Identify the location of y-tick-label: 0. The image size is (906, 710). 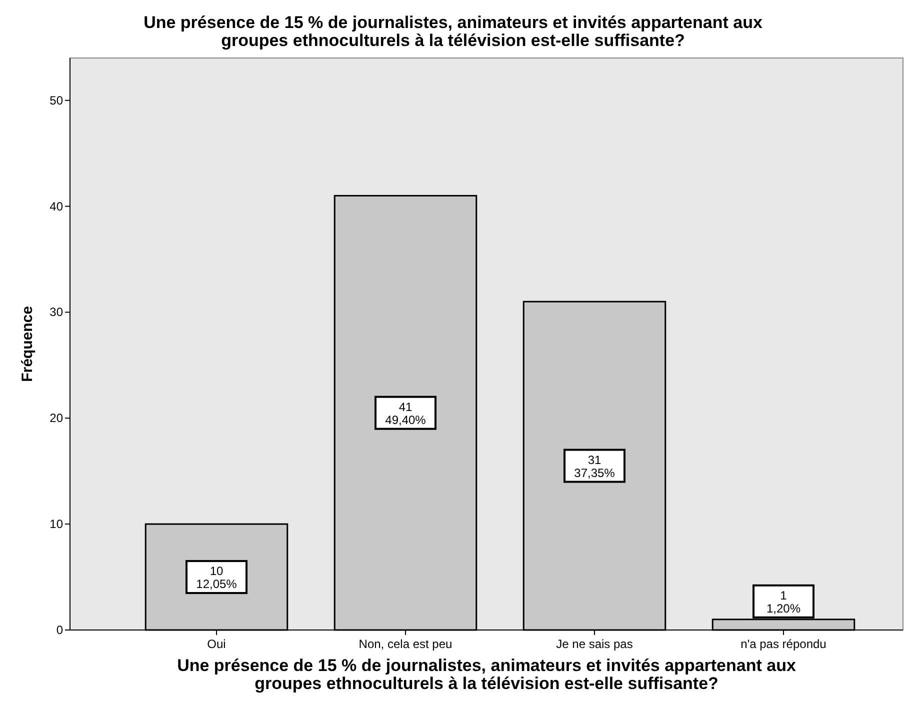
(60, 630).